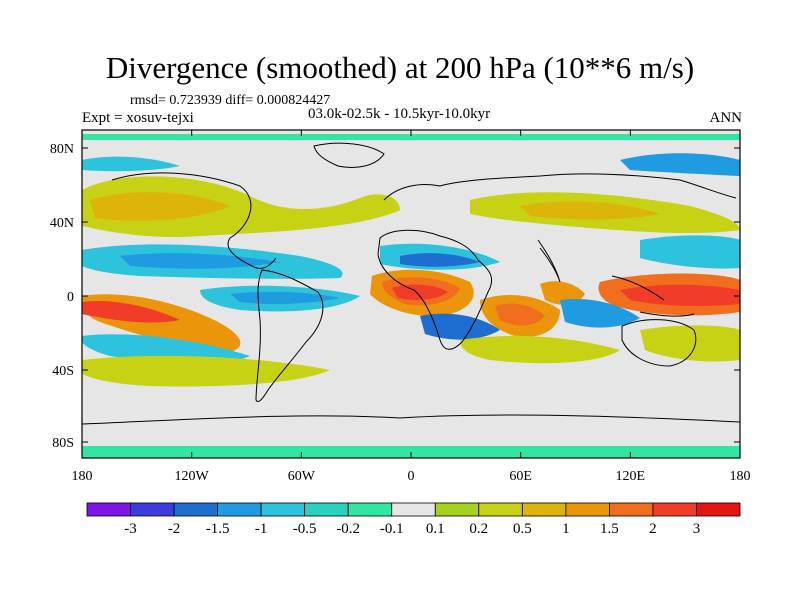 The image size is (800, 600). What do you see at coordinates (62, 223) in the screenshot?
I see `lat-tick-label: 40N` at bounding box center [62, 223].